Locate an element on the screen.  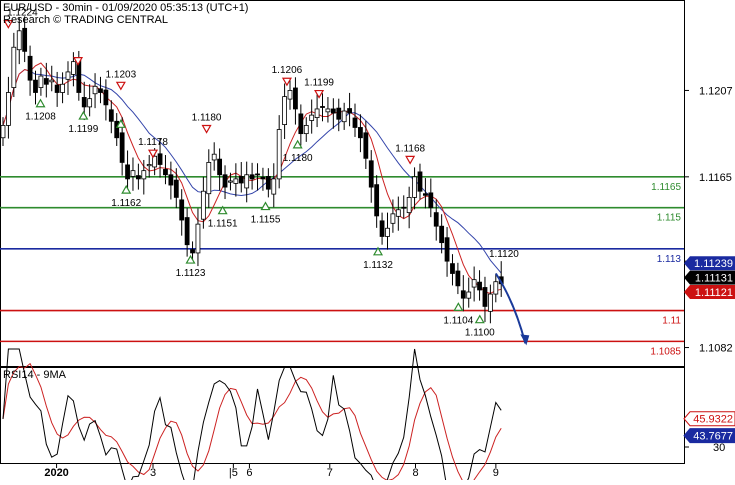
time-tick-label-4: 7 is located at coordinates (330, 473).